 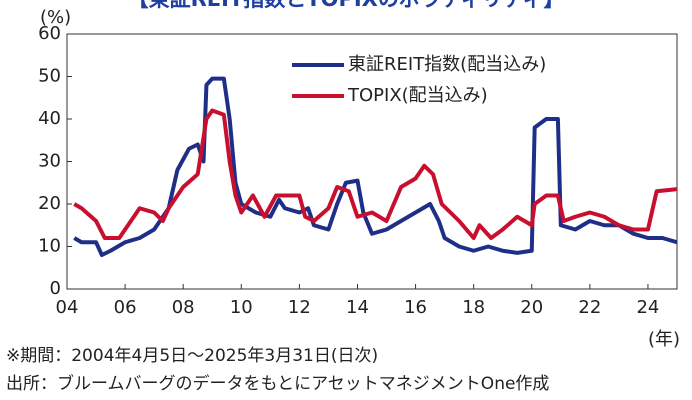 What do you see at coordinates (49, 246) in the screenshot?
I see `y-tick-label: 10` at bounding box center [49, 246].